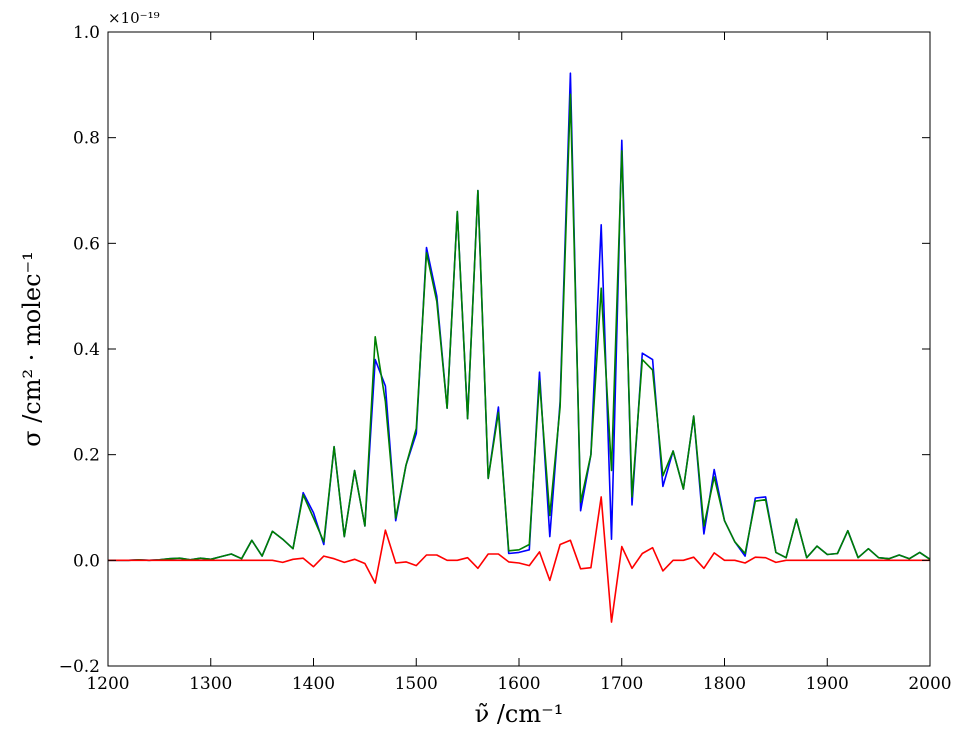  What do you see at coordinates (416, 684) in the screenshot?
I see `x-tick-label: 1500` at bounding box center [416, 684].